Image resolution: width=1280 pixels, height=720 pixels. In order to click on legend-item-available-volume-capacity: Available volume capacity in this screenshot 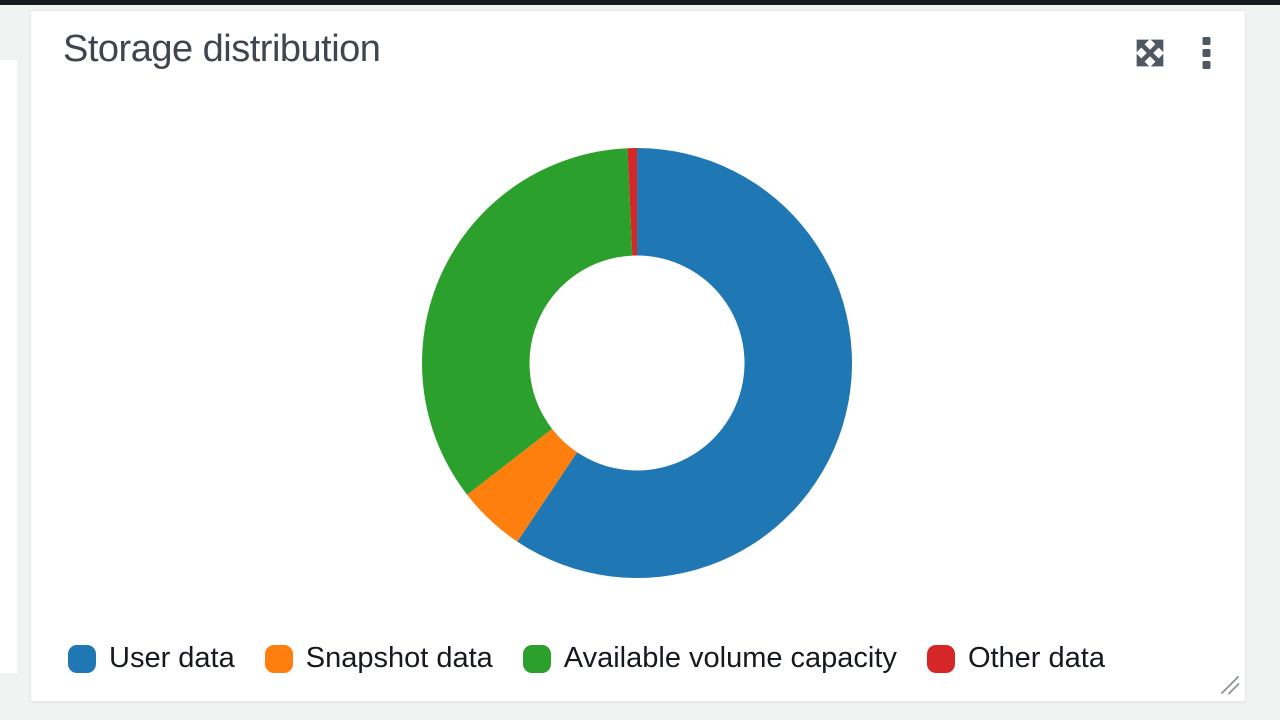, I will do `click(709, 658)`.